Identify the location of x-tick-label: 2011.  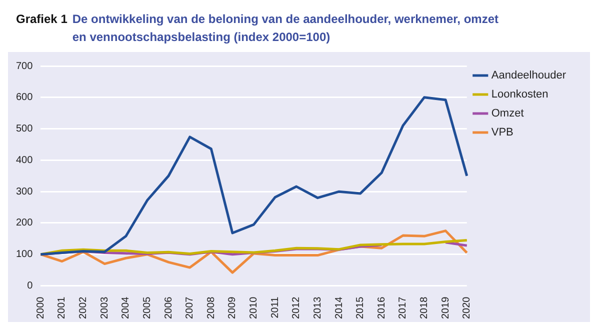
(275, 307).